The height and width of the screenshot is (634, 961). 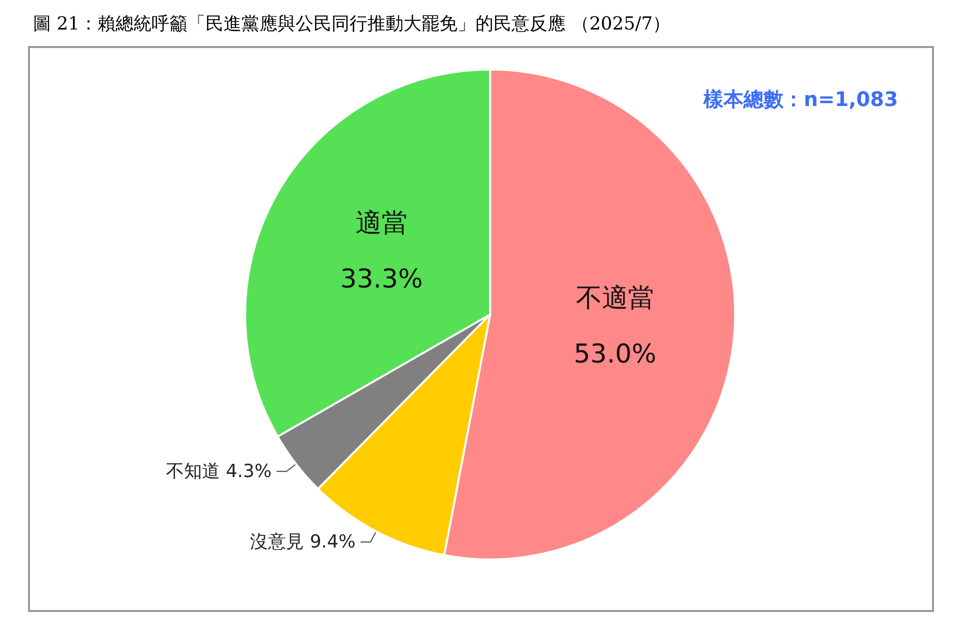 I want to click on data-label: 53.0%, so click(x=615, y=354).